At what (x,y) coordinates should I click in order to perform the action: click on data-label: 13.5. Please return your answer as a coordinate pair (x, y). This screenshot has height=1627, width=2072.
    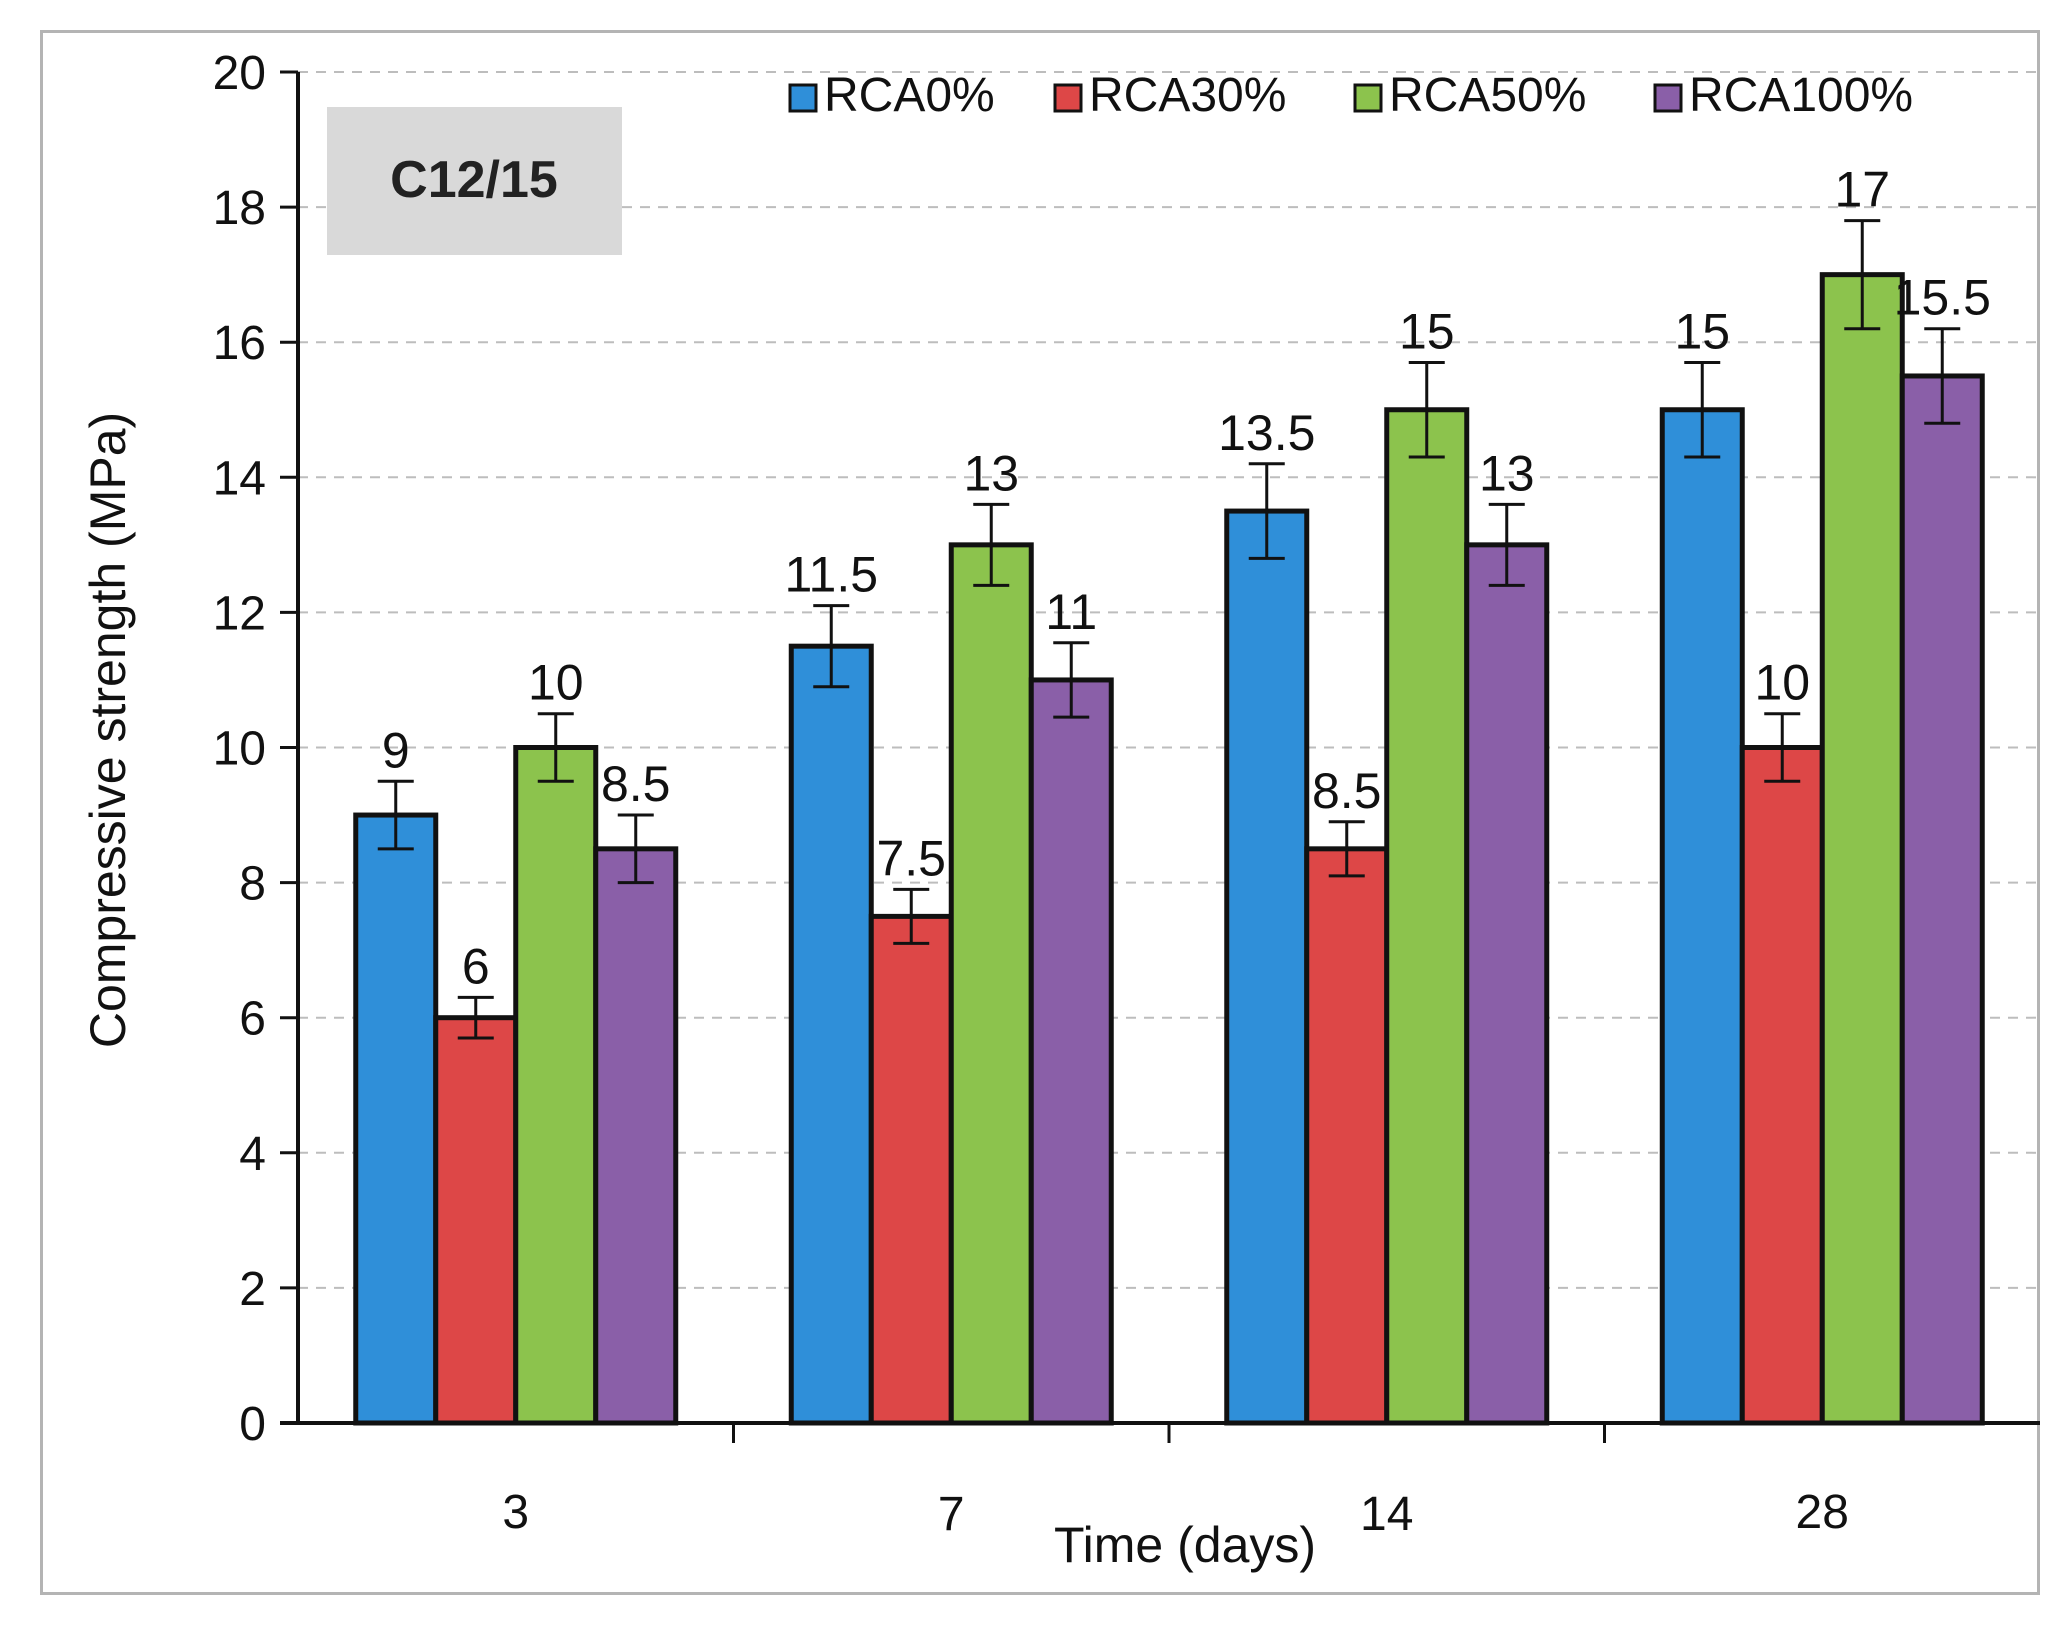
    Looking at the image, I should click on (1266, 433).